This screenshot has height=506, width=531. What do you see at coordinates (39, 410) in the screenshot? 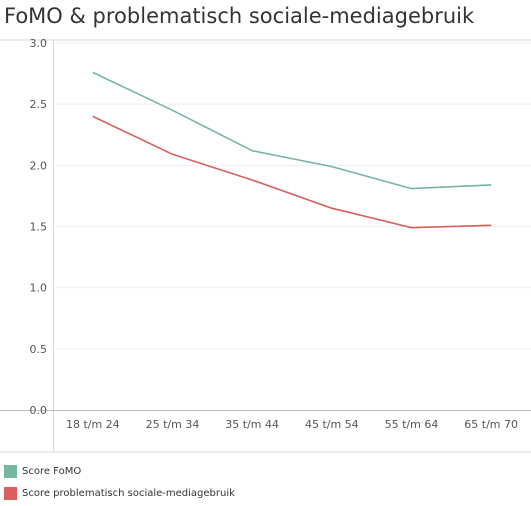
I see `y-tick-label: 0.0` at bounding box center [39, 410].